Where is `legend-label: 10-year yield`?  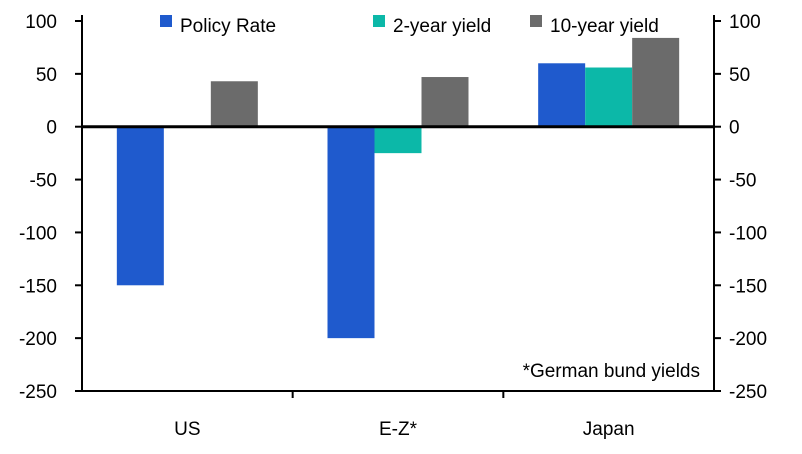 legend-label: 10-year yield is located at coordinates (604, 26).